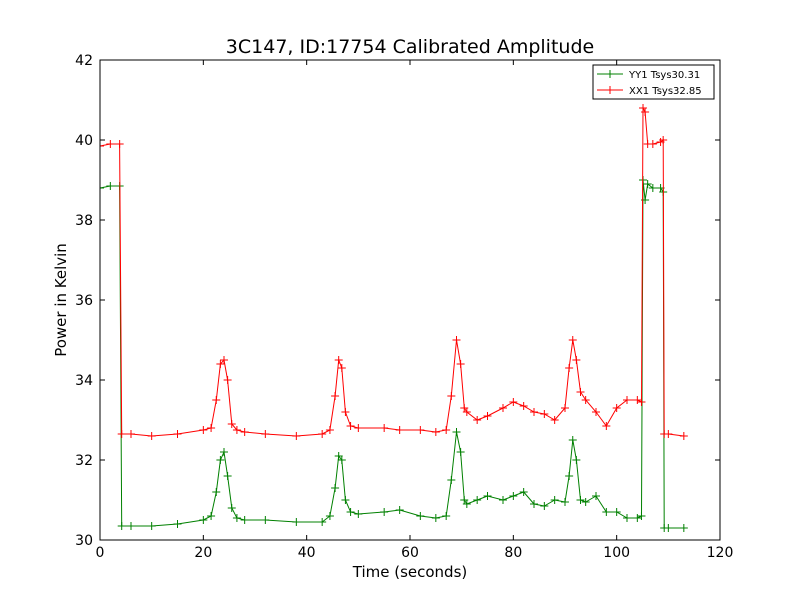  What do you see at coordinates (410, 572) in the screenshot?
I see `x-axis-label: Time (seconds)` at bounding box center [410, 572].